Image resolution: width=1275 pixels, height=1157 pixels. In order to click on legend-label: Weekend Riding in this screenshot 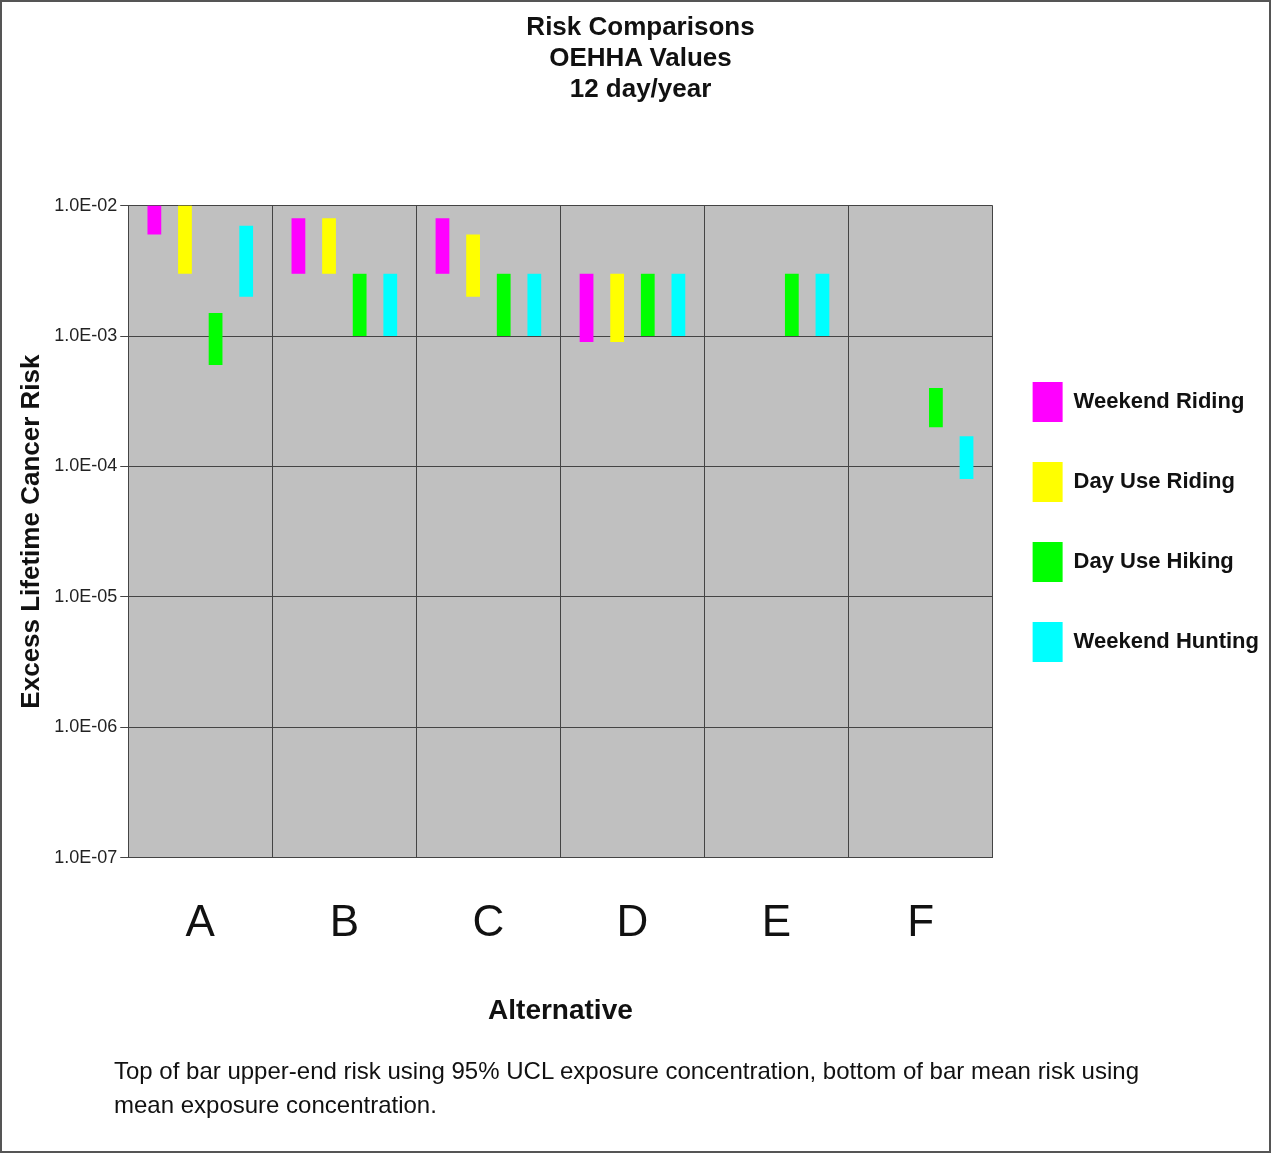, I will do `click(1159, 401)`.